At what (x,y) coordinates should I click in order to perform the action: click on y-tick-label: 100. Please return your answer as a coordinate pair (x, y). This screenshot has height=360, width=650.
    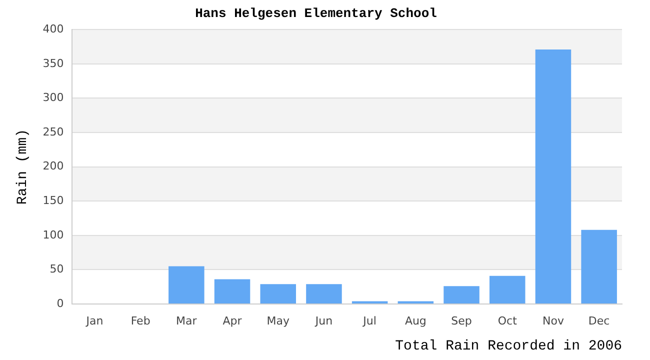
    Looking at the image, I should click on (53, 235).